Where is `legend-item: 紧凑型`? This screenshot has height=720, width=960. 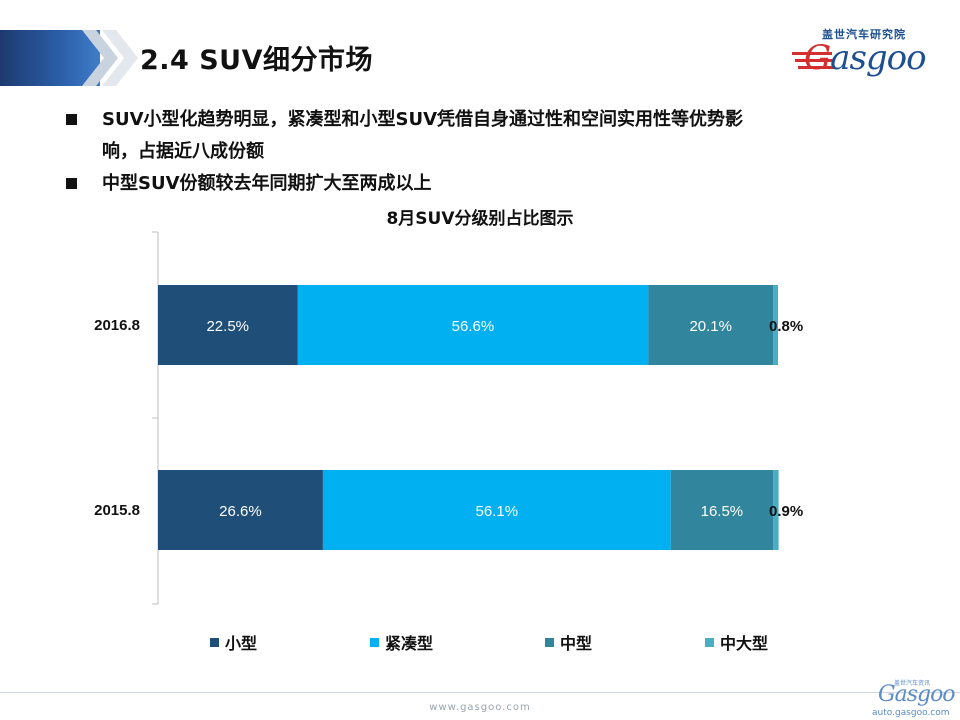
legend-item: 紧凑型 is located at coordinates (401, 642).